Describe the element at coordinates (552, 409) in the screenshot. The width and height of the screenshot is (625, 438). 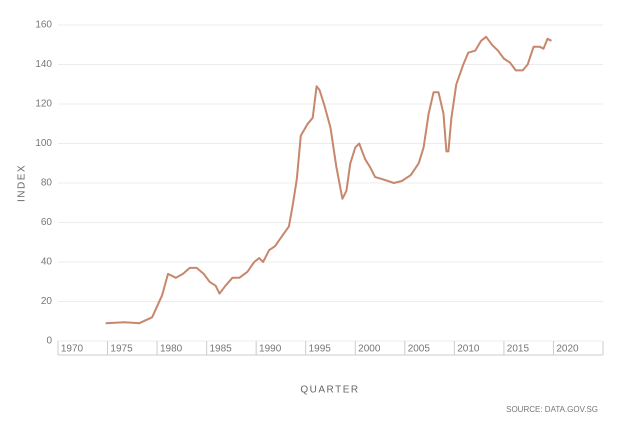
I see `source: SOURCE: DATA.GOV.SG` at that location.